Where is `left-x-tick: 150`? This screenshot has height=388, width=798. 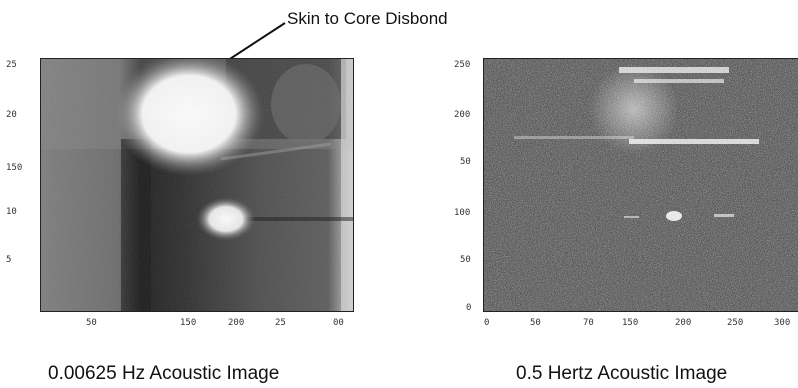
left-x-tick: 150 is located at coordinates (188, 323).